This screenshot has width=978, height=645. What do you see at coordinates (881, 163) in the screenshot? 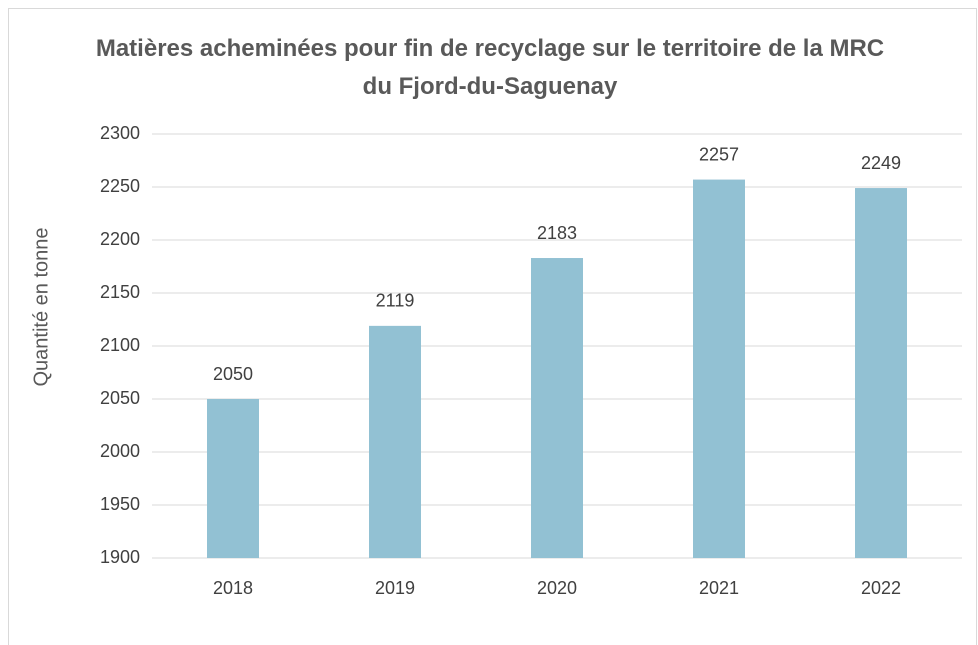
I see `data-label: 2249` at bounding box center [881, 163].